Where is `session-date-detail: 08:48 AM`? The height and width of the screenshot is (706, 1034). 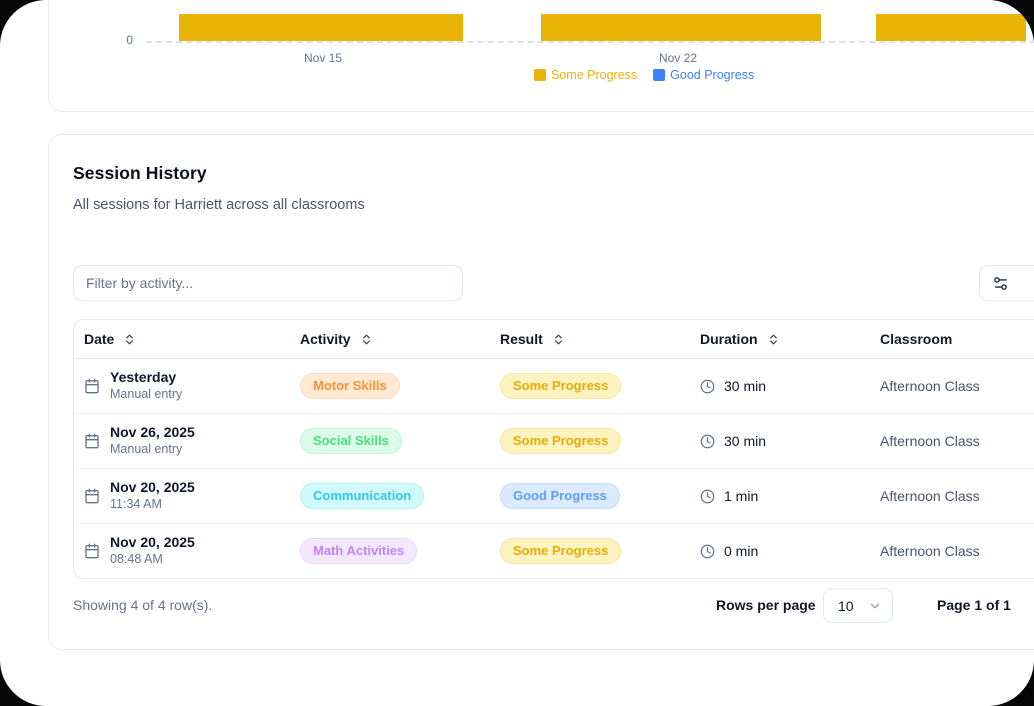
session-date-detail: 08:48 AM is located at coordinates (136, 558).